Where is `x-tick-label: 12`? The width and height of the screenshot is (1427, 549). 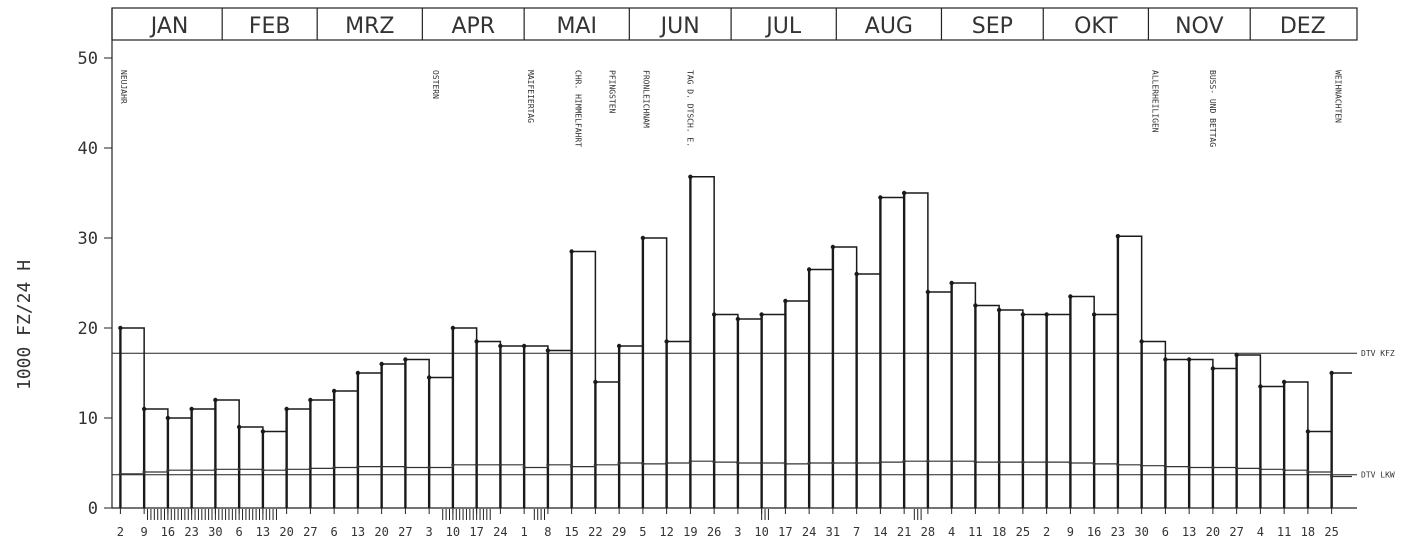 x-tick-label: 12 is located at coordinates (666, 532).